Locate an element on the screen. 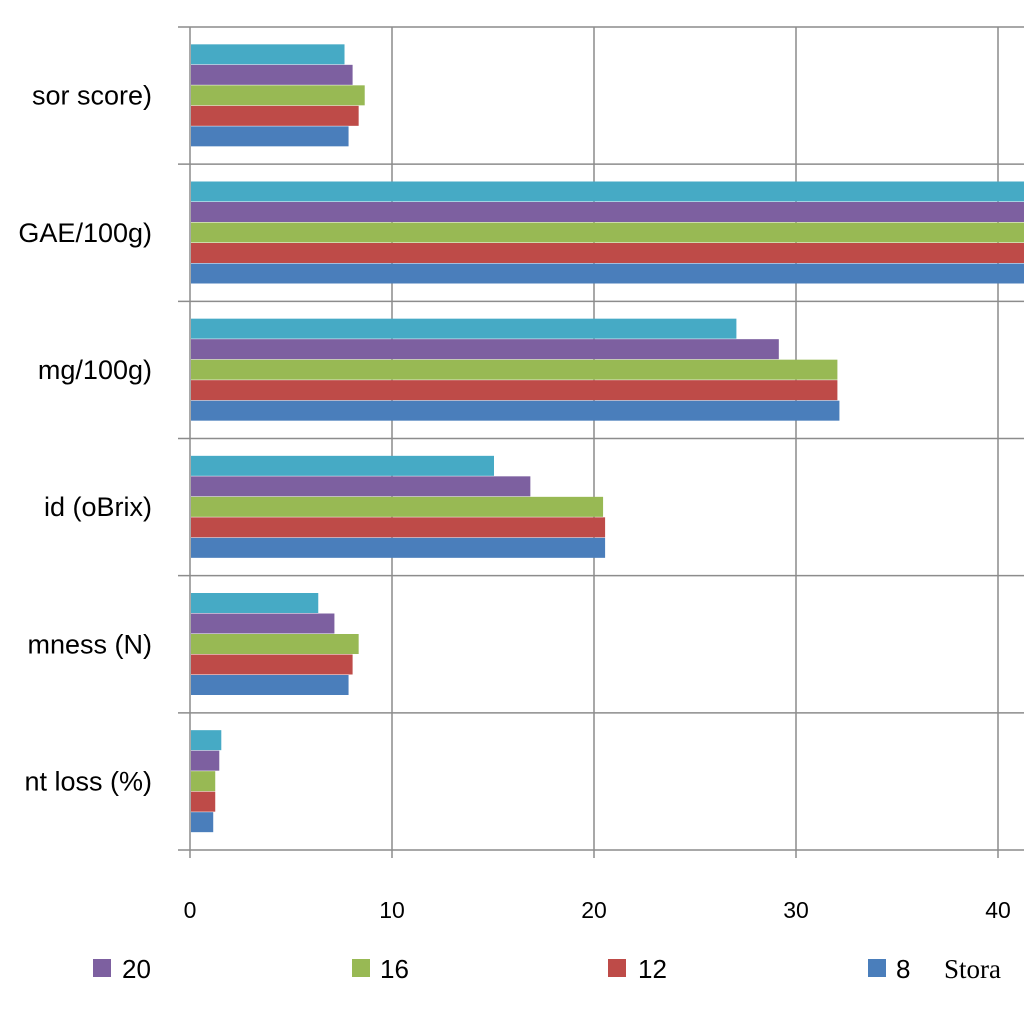 The image size is (1024, 1024). x-tick-labels: 0 10 20 30 40 is located at coordinates (597, 910).